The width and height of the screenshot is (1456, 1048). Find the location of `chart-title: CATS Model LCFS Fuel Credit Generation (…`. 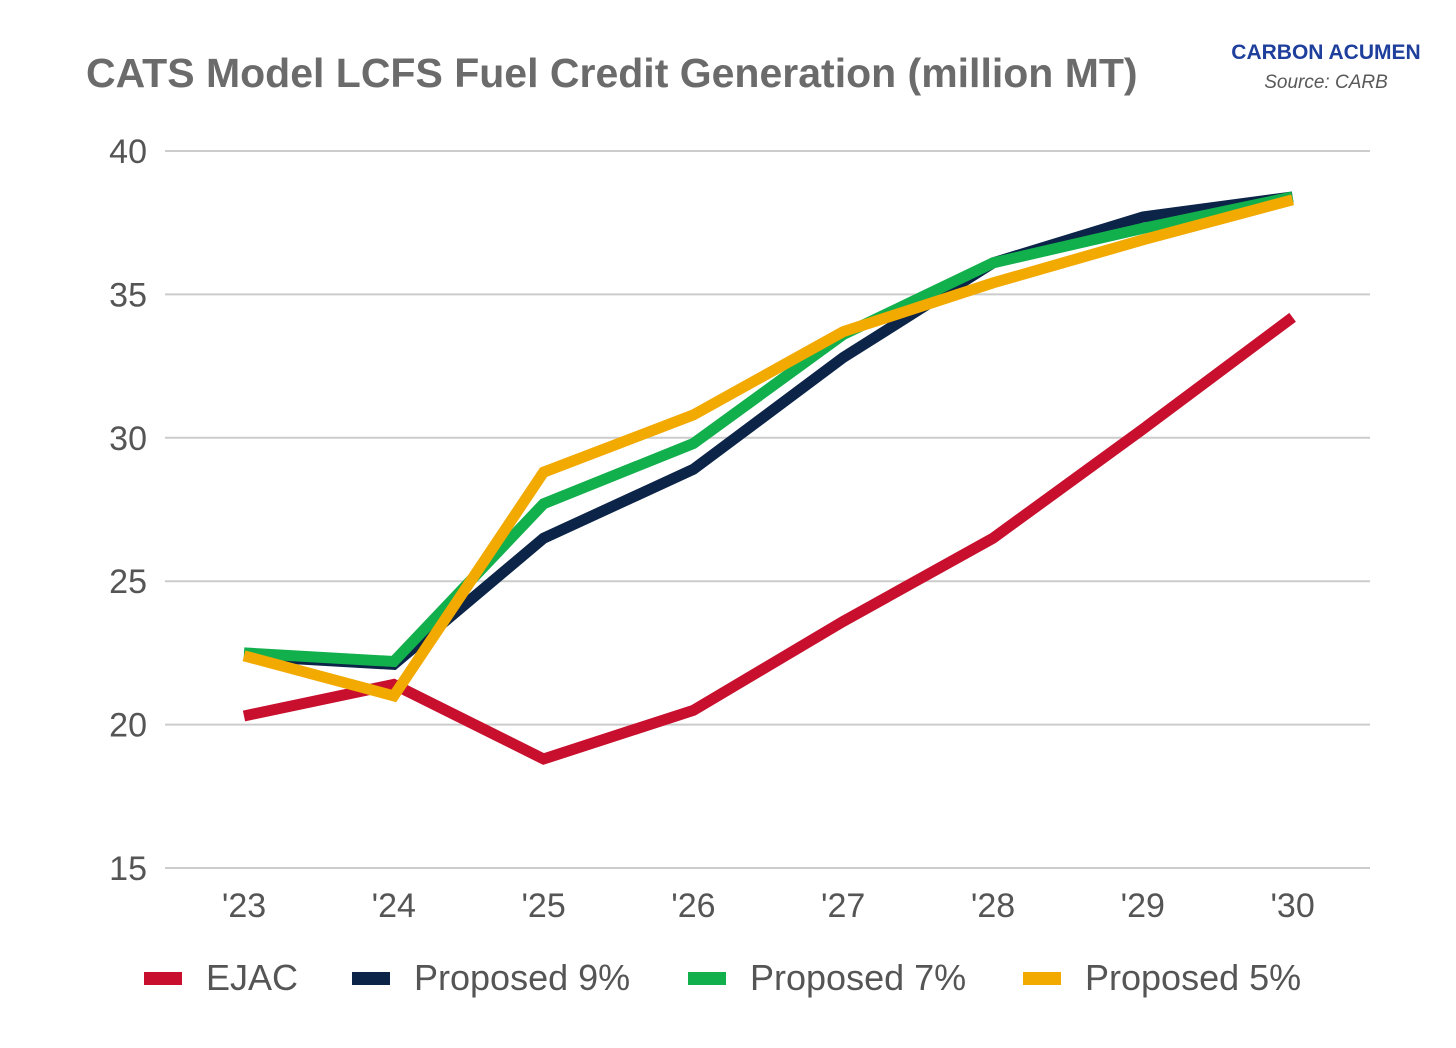

chart-title: CATS Model LCFS Fuel Credit Generation (… is located at coordinates (612, 73).